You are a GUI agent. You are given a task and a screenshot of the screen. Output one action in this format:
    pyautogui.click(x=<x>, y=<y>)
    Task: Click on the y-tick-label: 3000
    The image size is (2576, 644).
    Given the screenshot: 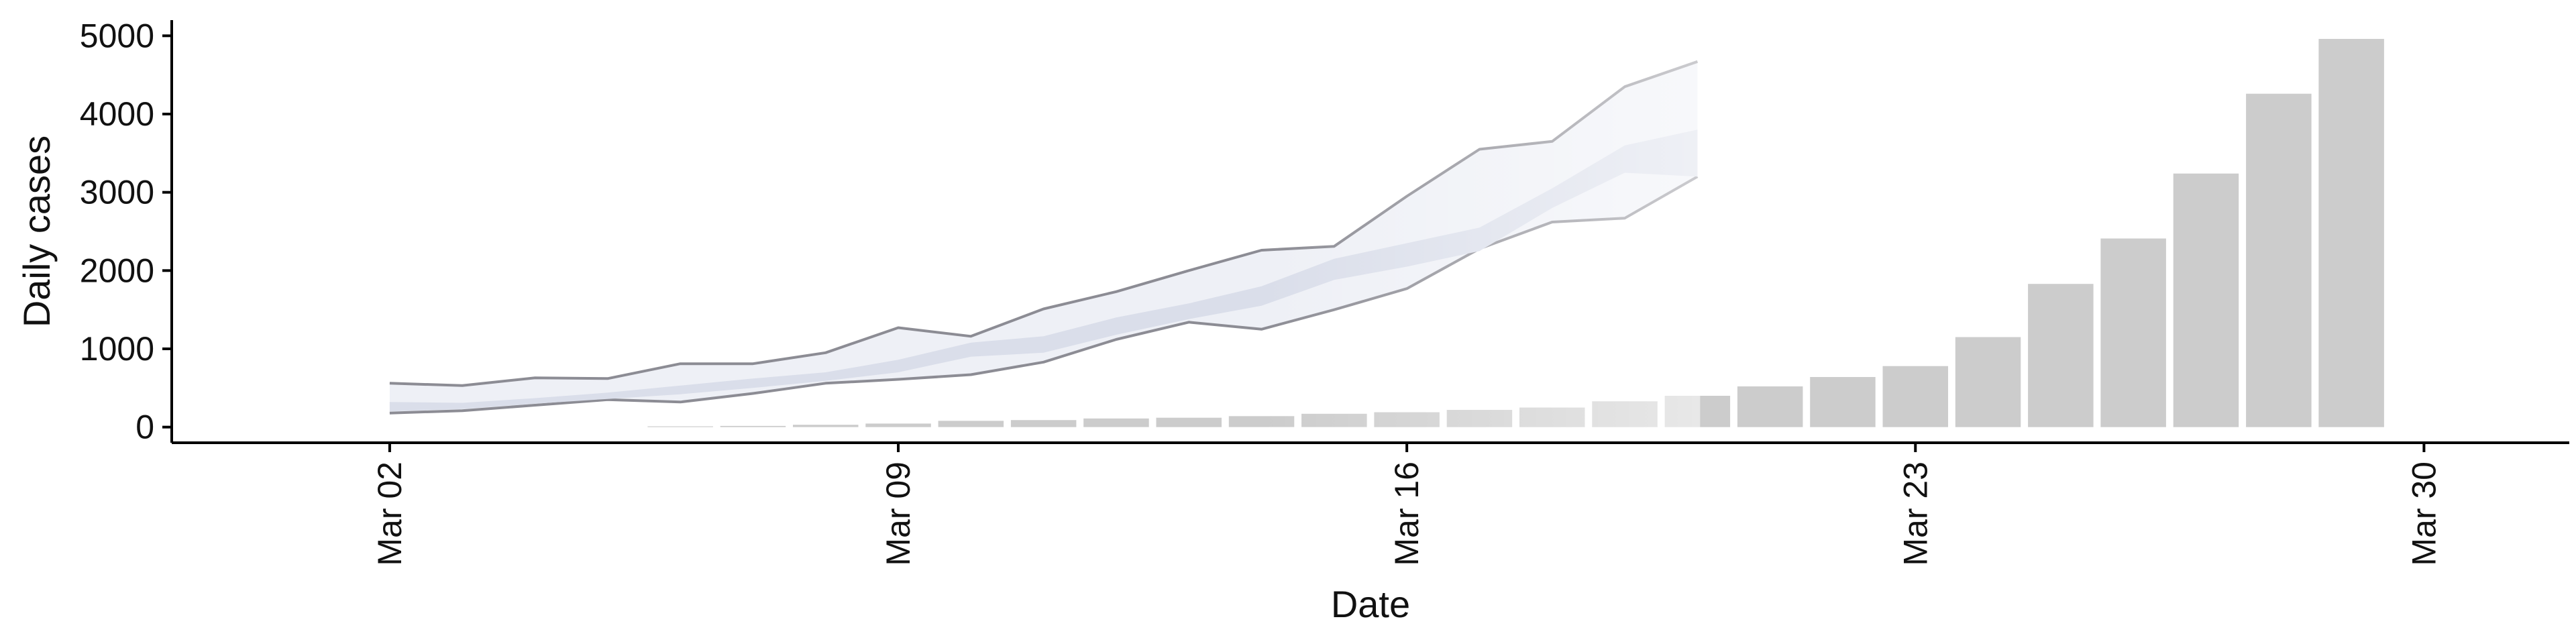 What is the action you would take?
    pyautogui.click(x=117, y=192)
    